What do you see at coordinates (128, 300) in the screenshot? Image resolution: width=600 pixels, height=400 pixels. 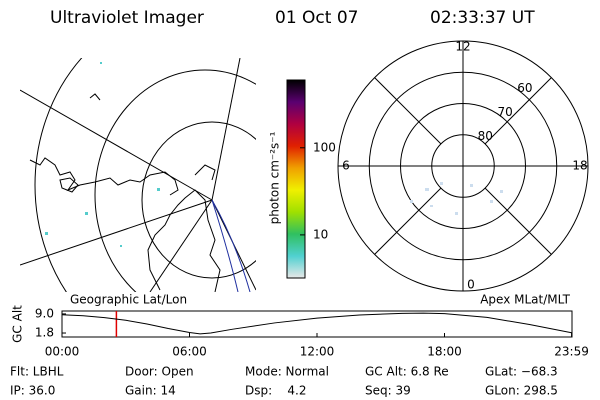 I see `strip-left-title: Geographic Lat/Lon` at bounding box center [128, 300].